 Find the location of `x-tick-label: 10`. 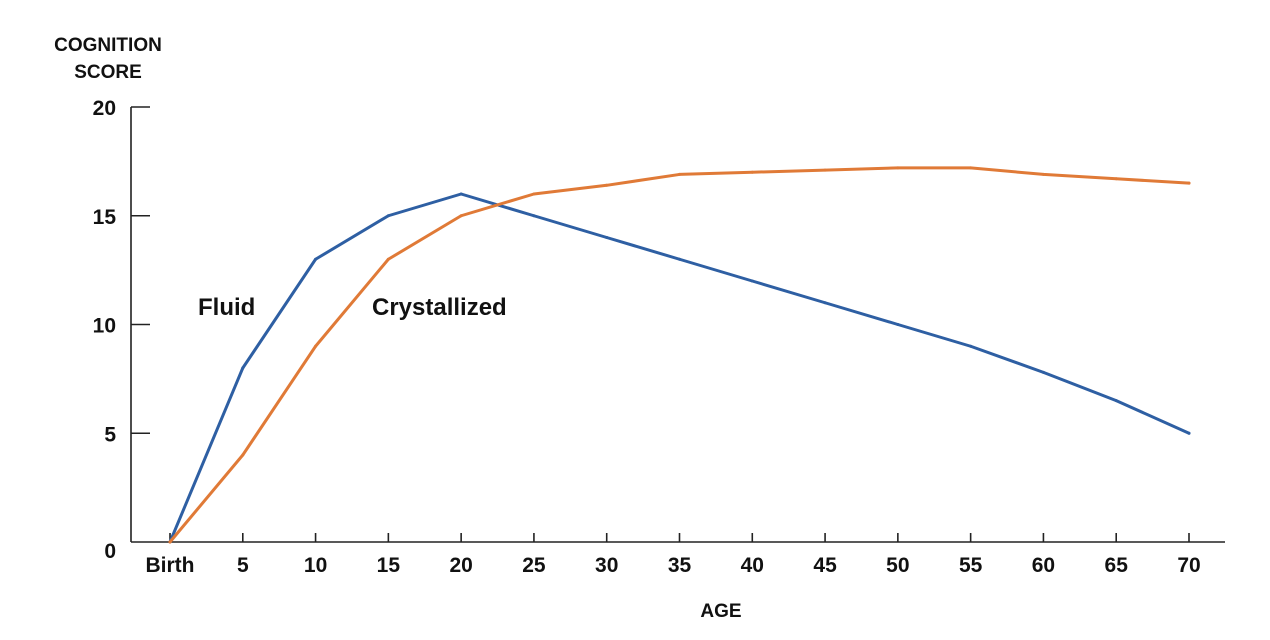

x-tick-label: 10 is located at coordinates (315, 565).